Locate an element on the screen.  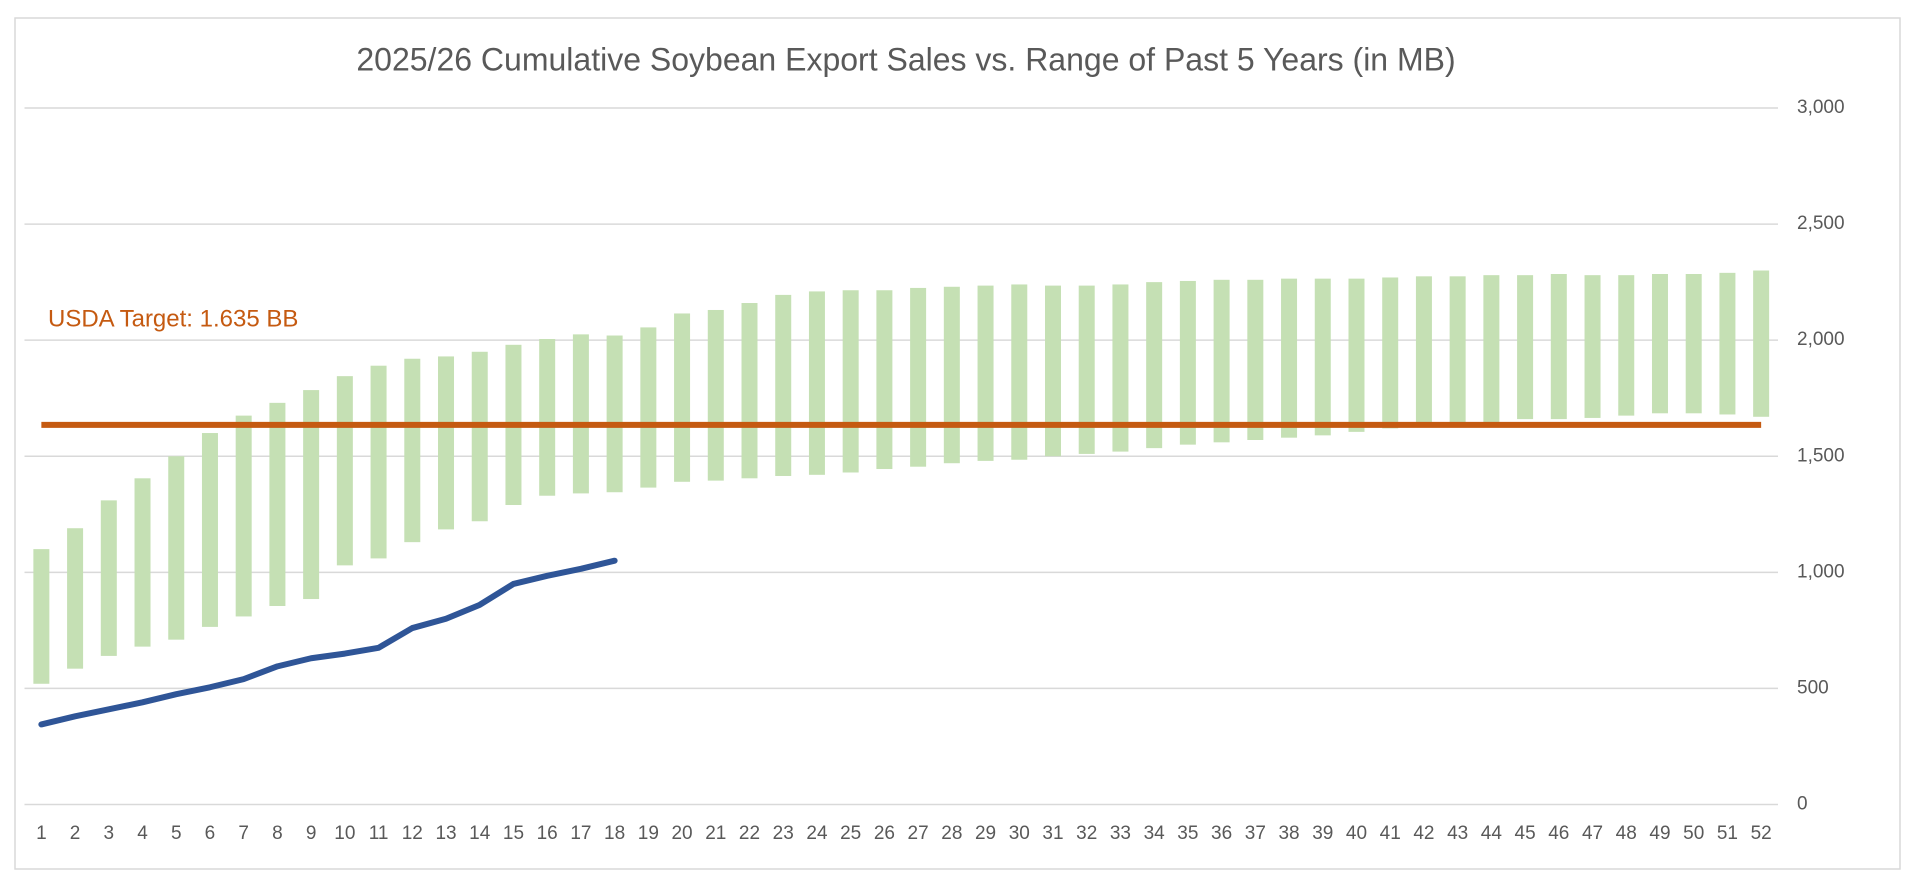
x-tick-label: 19 is located at coordinates (648, 833).